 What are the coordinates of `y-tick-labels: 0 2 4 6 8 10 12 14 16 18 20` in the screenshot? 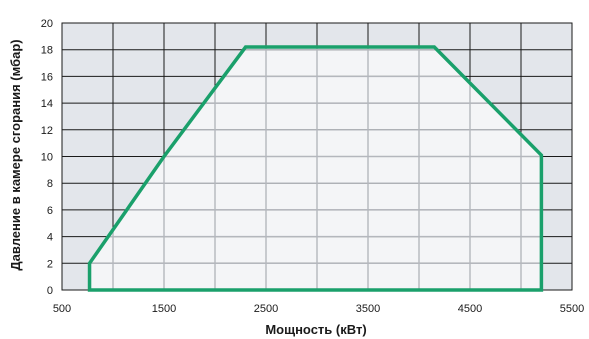 It's located at (47, 157).